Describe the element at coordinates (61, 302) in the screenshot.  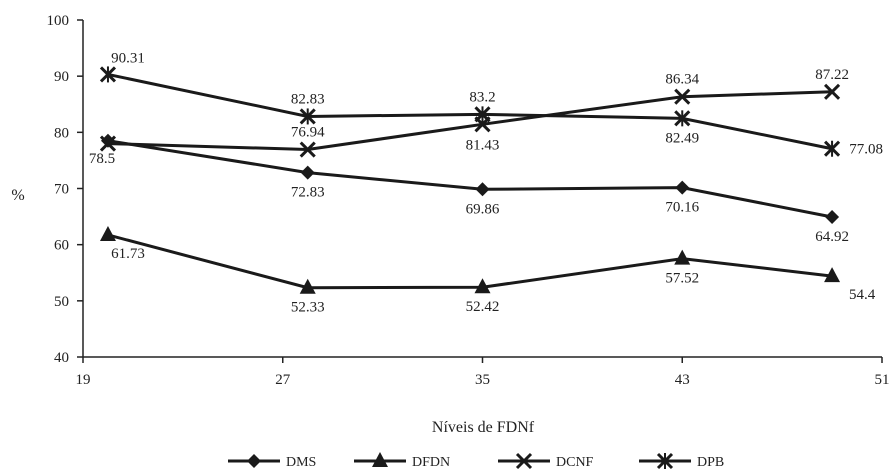
I see `y-tick-label: 50` at that location.